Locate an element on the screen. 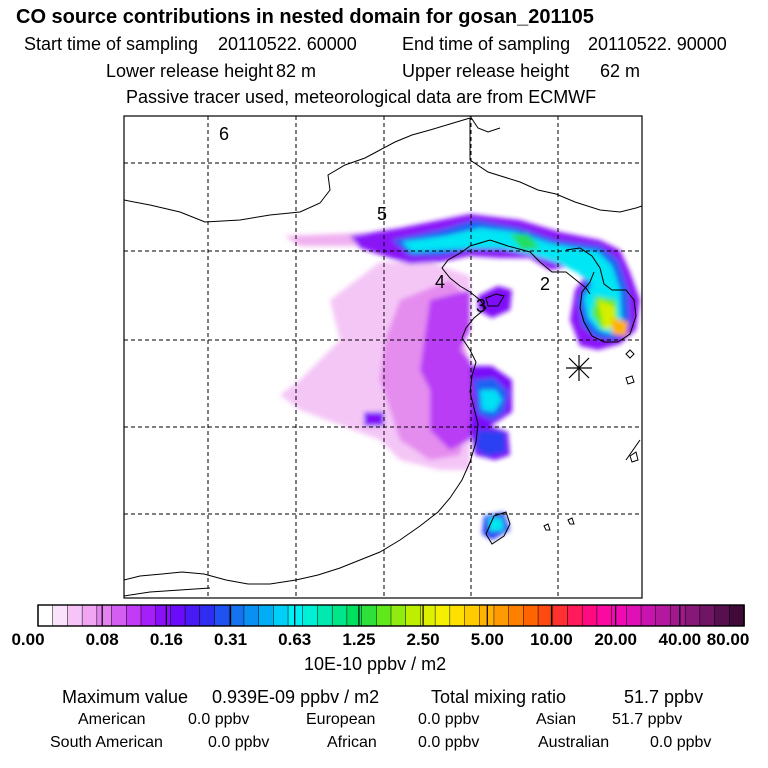  region-label-6: 6 is located at coordinates (224, 134).